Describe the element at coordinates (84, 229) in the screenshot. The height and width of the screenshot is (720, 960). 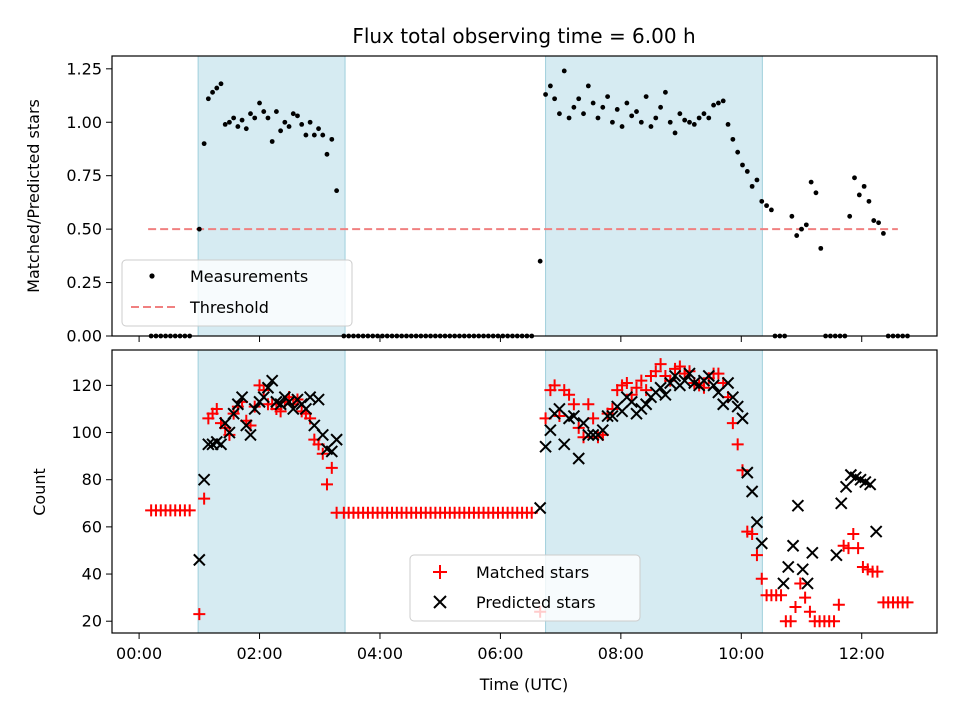
I see `top-y-tick-label: 0.50` at that location.